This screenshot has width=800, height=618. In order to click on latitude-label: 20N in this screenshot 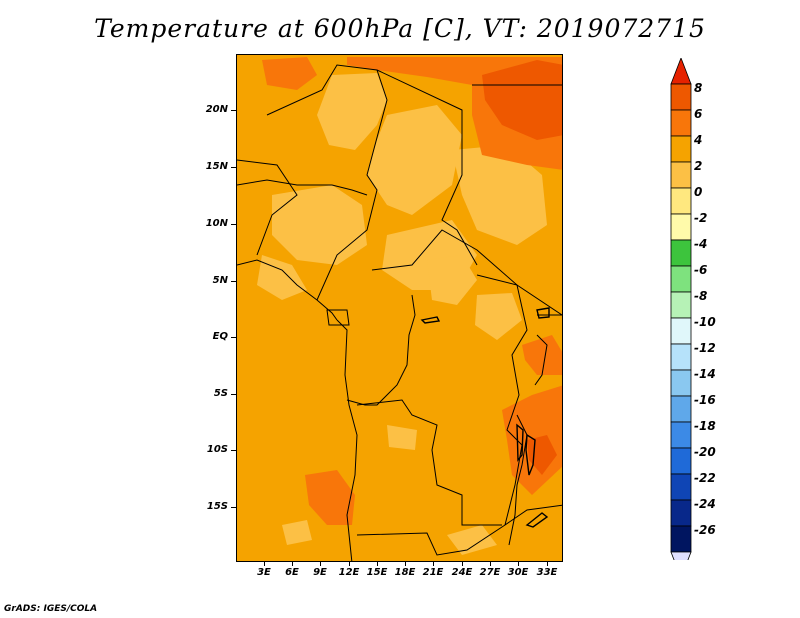, I will do `click(216, 109)`.